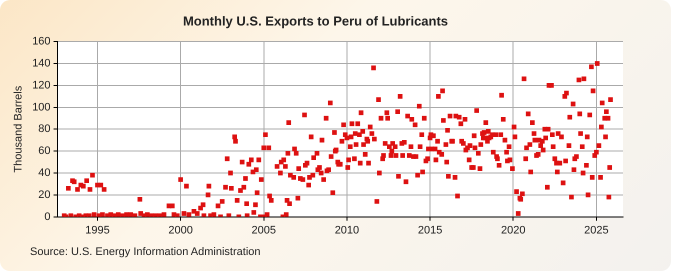 Image resolution: width=675 pixels, height=275 pixels. I want to click on y-tick-label: 20, so click(44, 194).